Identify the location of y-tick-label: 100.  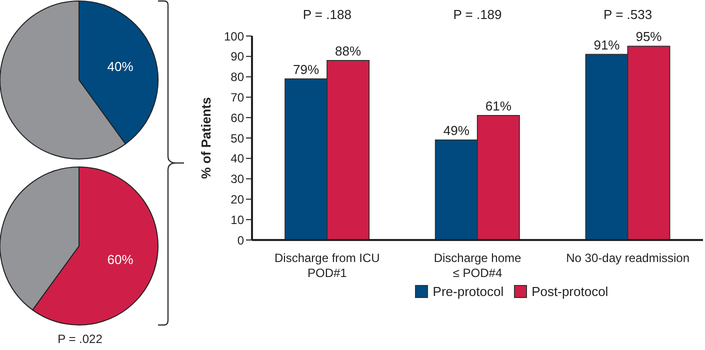
(234, 36).